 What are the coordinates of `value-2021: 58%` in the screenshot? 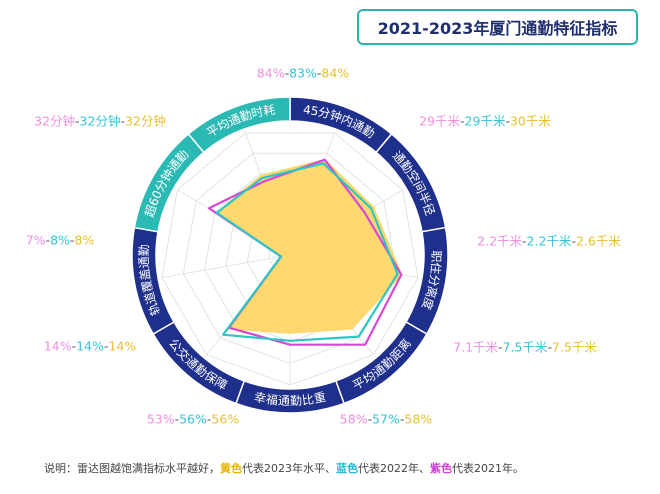 It's located at (353, 419).